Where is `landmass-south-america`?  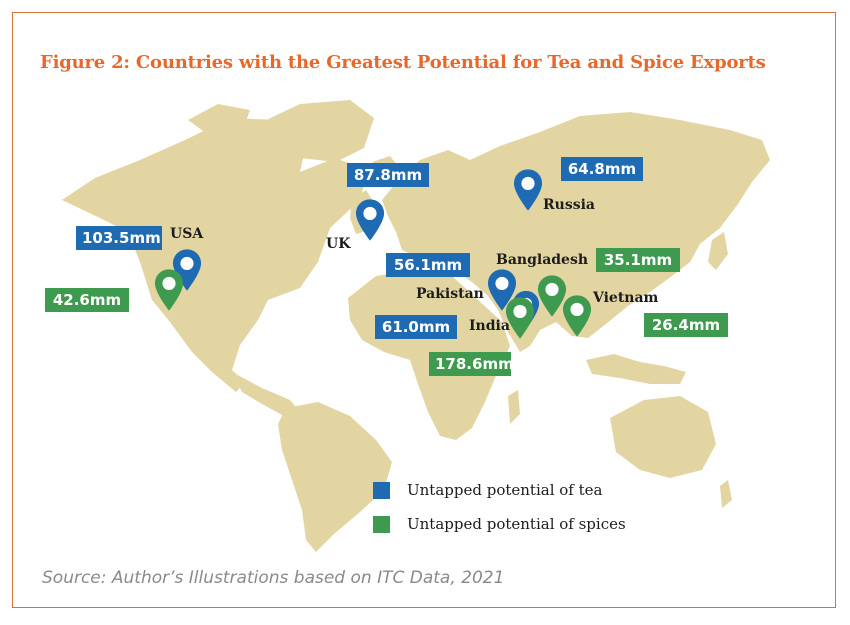
landmass-south-america is located at coordinates (335, 477).